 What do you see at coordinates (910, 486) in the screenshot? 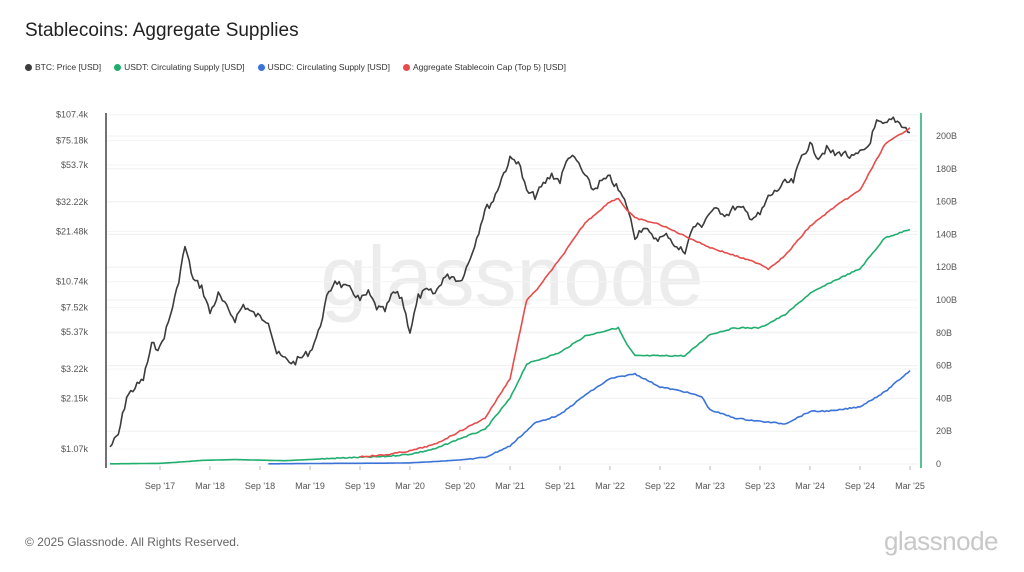
I see `x-tick-label: Mar '25` at bounding box center [910, 486].